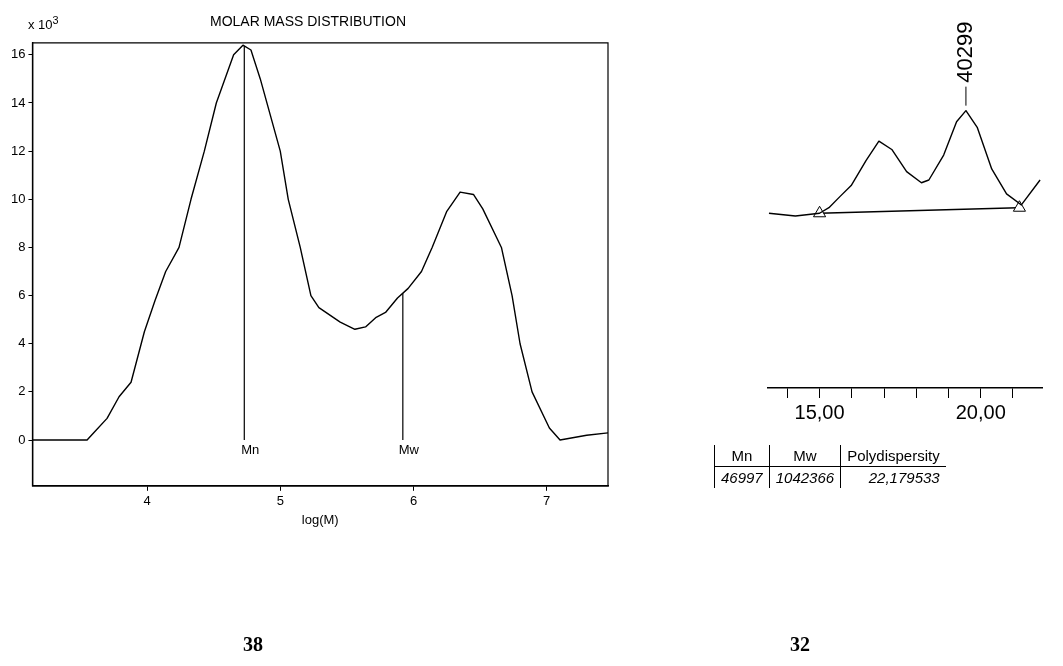  What do you see at coordinates (250, 450) in the screenshot?
I see `ref-line-label: Mn` at bounding box center [250, 450].